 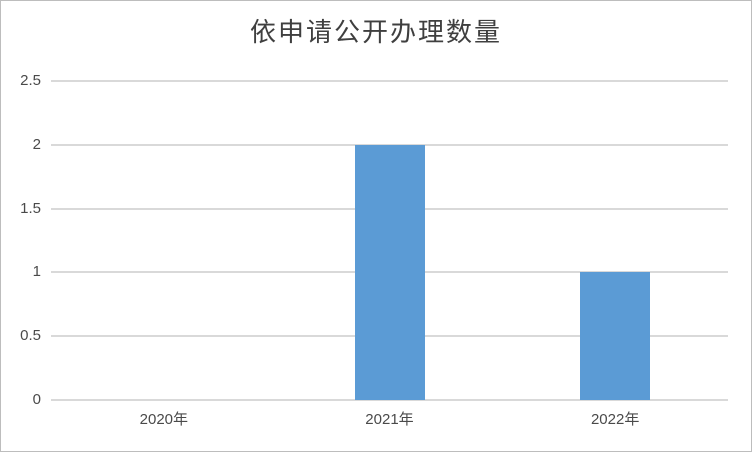 I want to click on y-axis-tick-label: 1, so click(x=36, y=272).